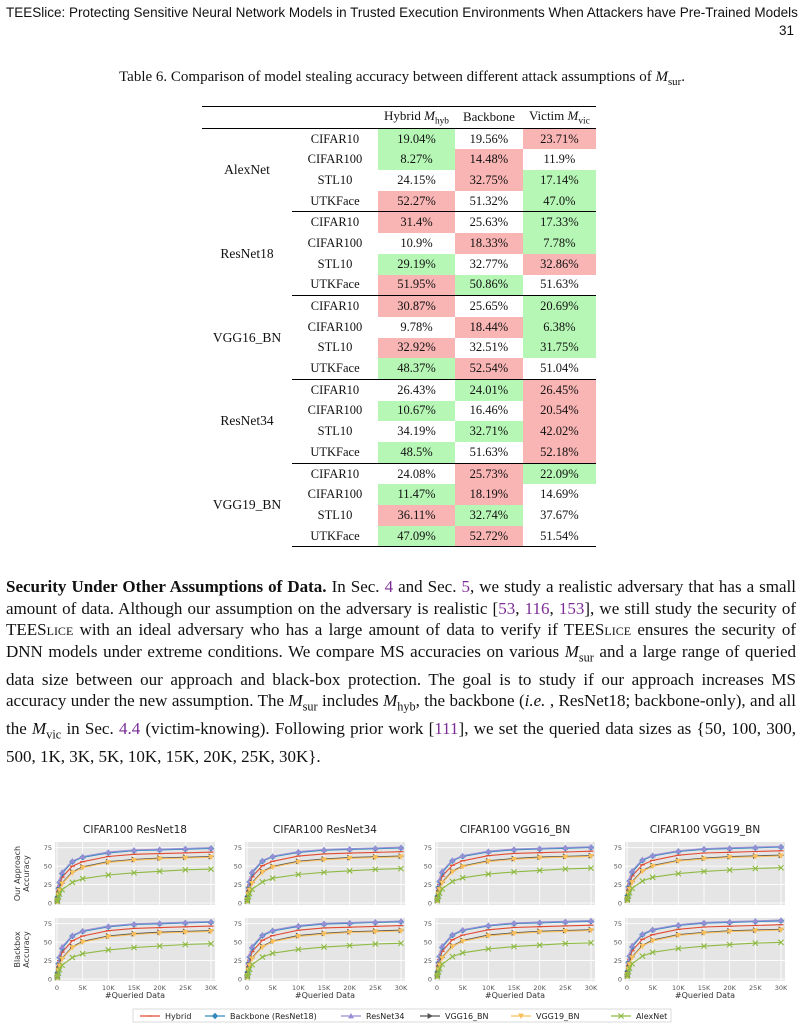  What do you see at coordinates (416, 242) in the screenshot?
I see `value-cell: 10.9%` at bounding box center [416, 242].